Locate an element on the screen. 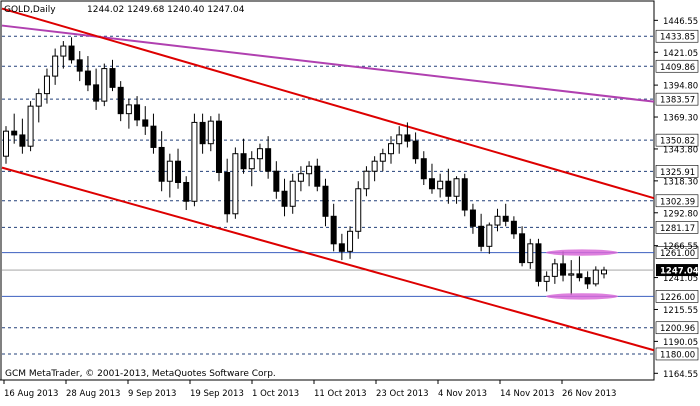  x-tick-label: 23 Oct 2013 is located at coordinates (402, 394).